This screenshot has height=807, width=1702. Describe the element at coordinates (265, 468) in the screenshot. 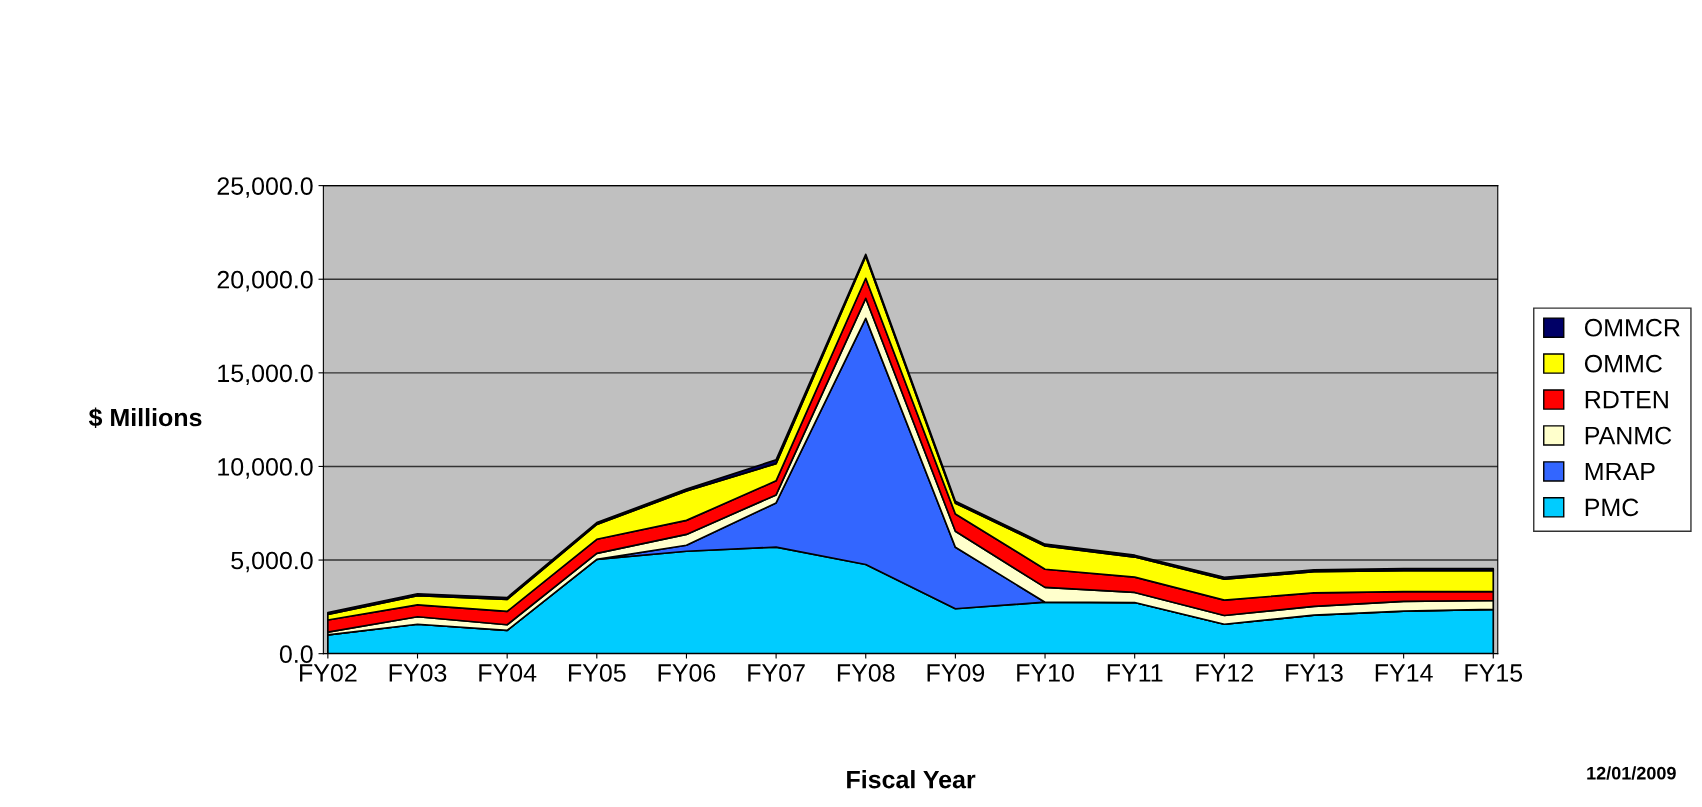

I see `y-tick-label: 10,000.0` at that location.